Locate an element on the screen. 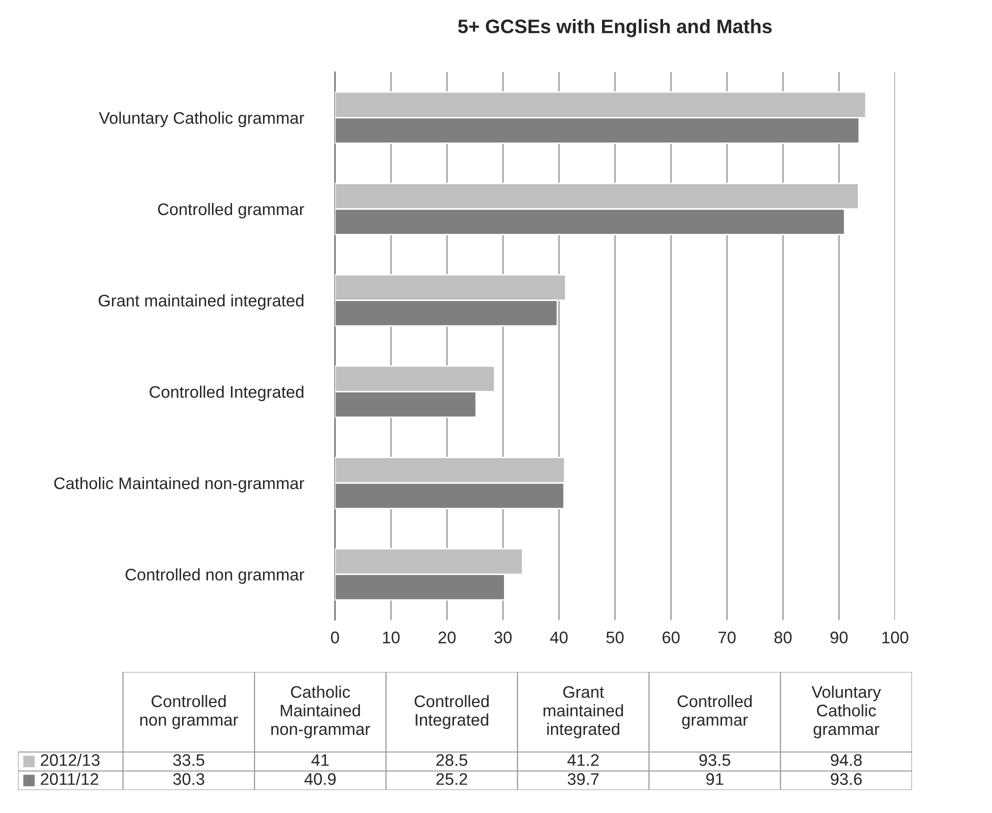 This screenshot has height=813, width=992. data-label: 91 is located at coordinates (715, 779).